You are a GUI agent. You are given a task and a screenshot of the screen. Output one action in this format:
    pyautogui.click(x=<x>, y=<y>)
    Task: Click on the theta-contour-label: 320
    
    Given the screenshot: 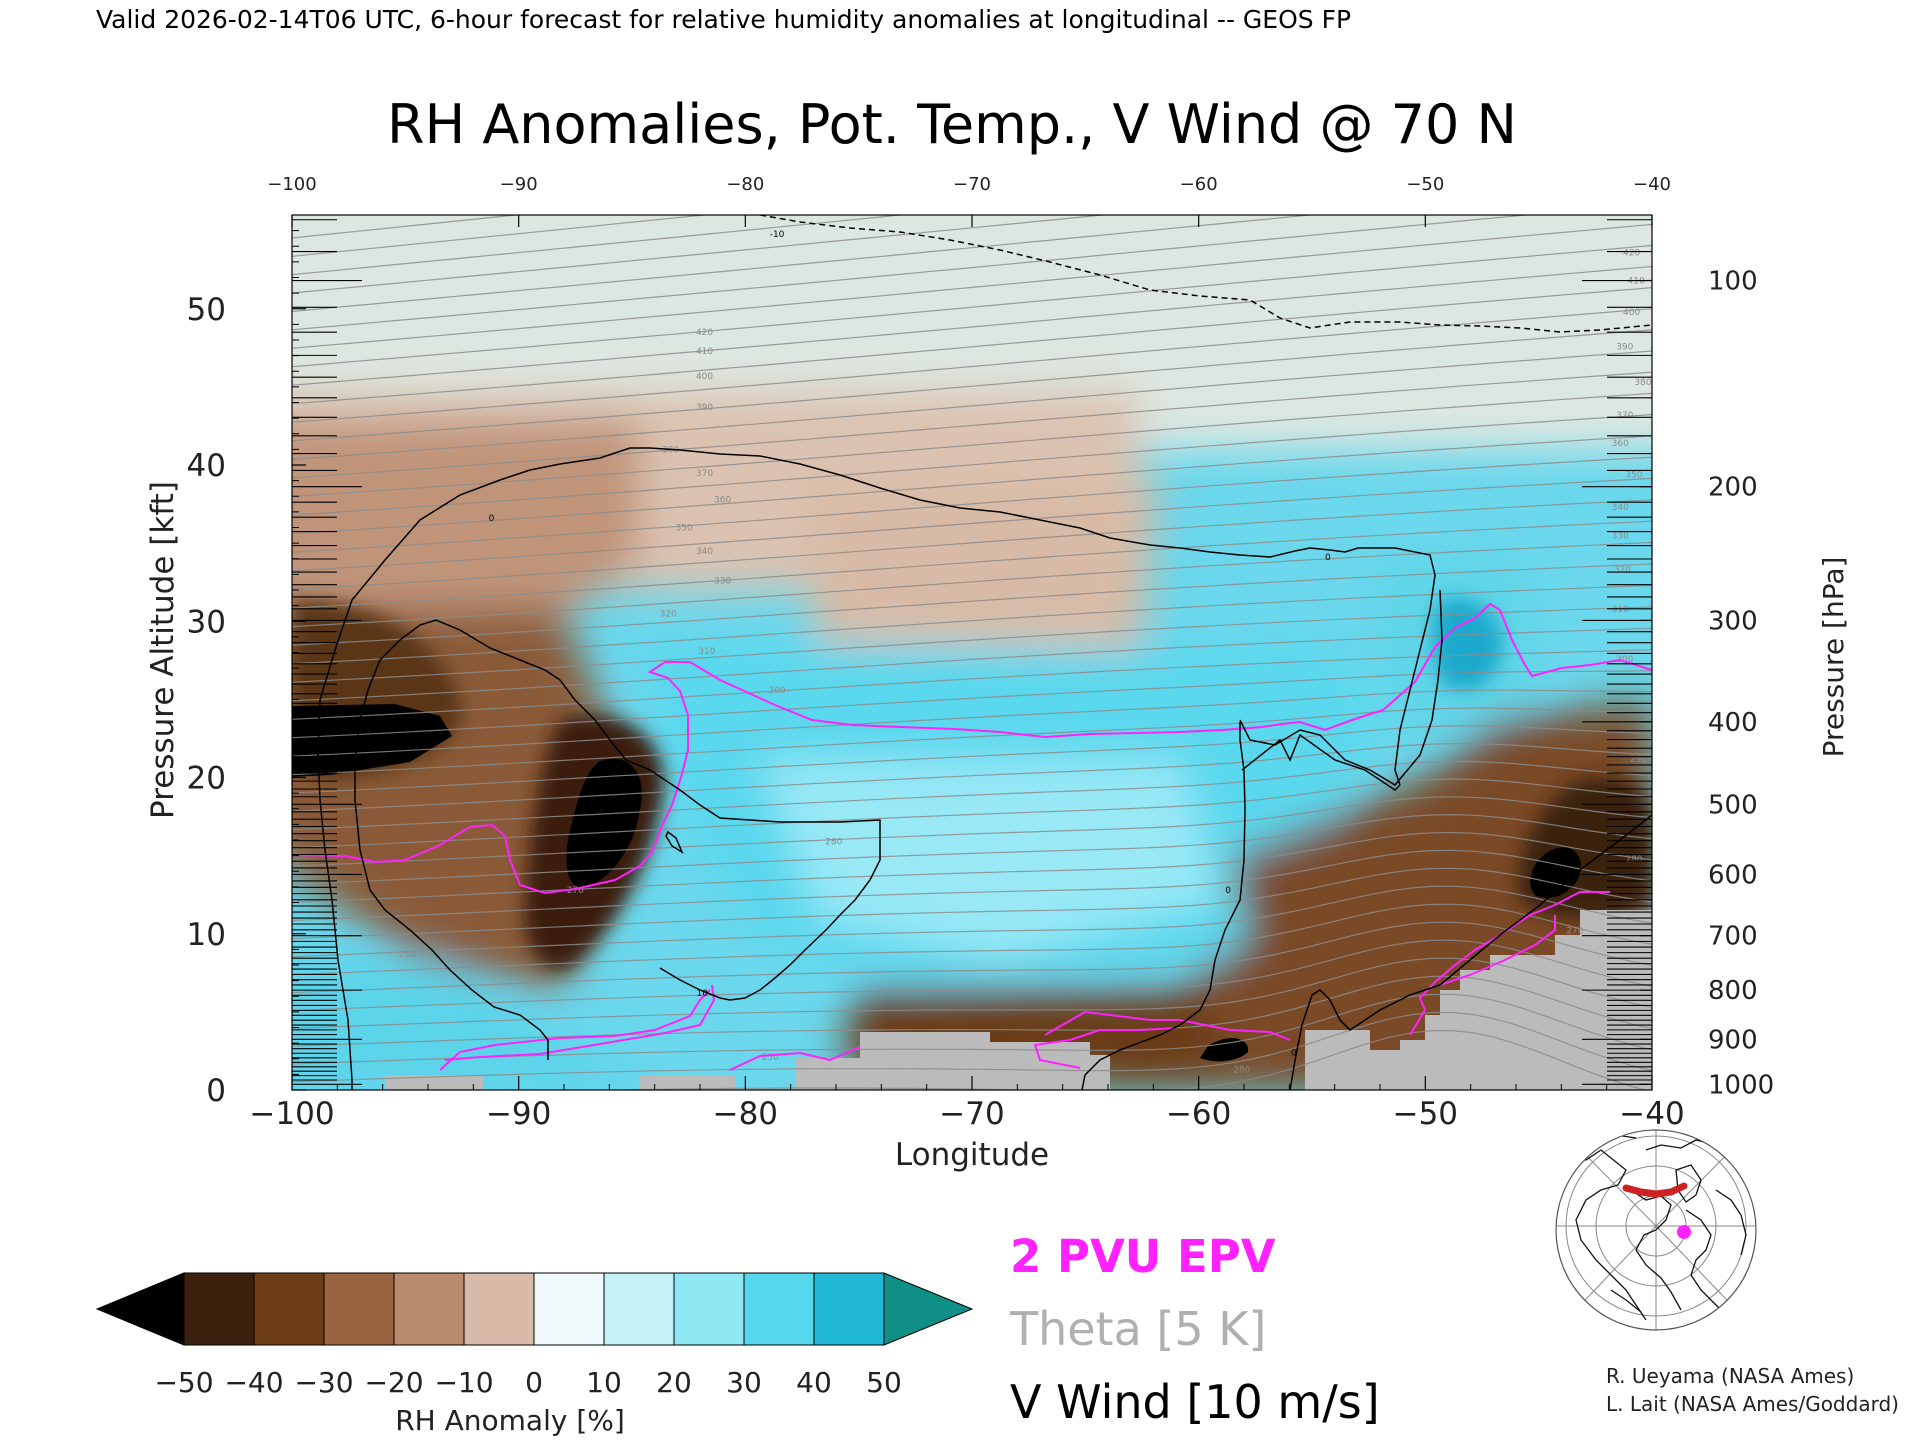 What is the action you would take?
    pyautogui.click(x=1622, y=571)
    